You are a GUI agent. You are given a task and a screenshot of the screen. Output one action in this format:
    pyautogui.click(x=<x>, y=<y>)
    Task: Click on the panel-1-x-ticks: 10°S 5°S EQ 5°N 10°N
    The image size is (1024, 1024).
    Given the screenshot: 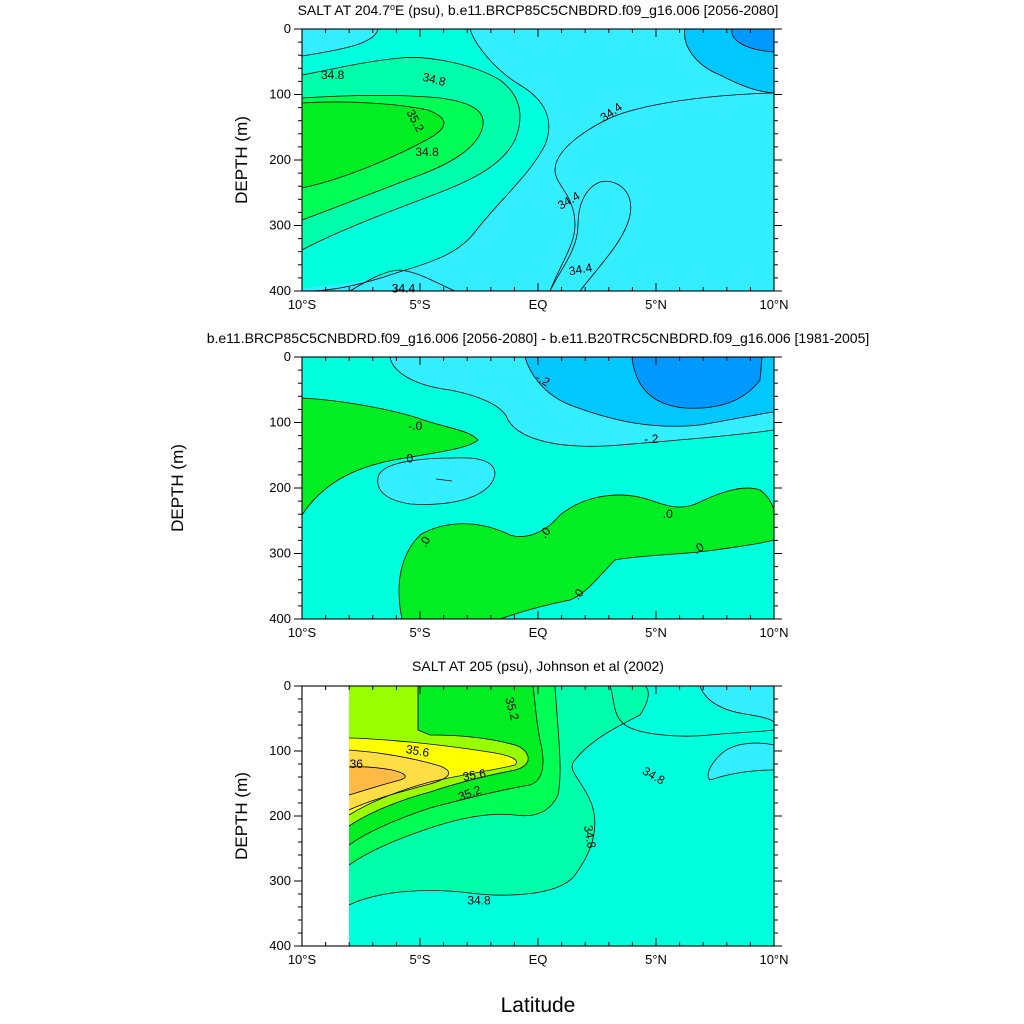 What is the action you would take?
    pyautogui.click(x=538, y=170)
    